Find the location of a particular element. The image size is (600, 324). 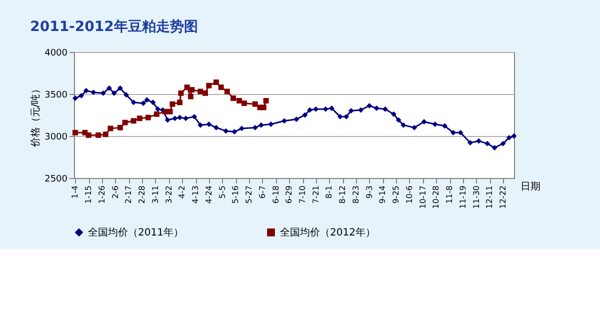

x-tick-label: 10-6 is located at coordinates (409, 195).